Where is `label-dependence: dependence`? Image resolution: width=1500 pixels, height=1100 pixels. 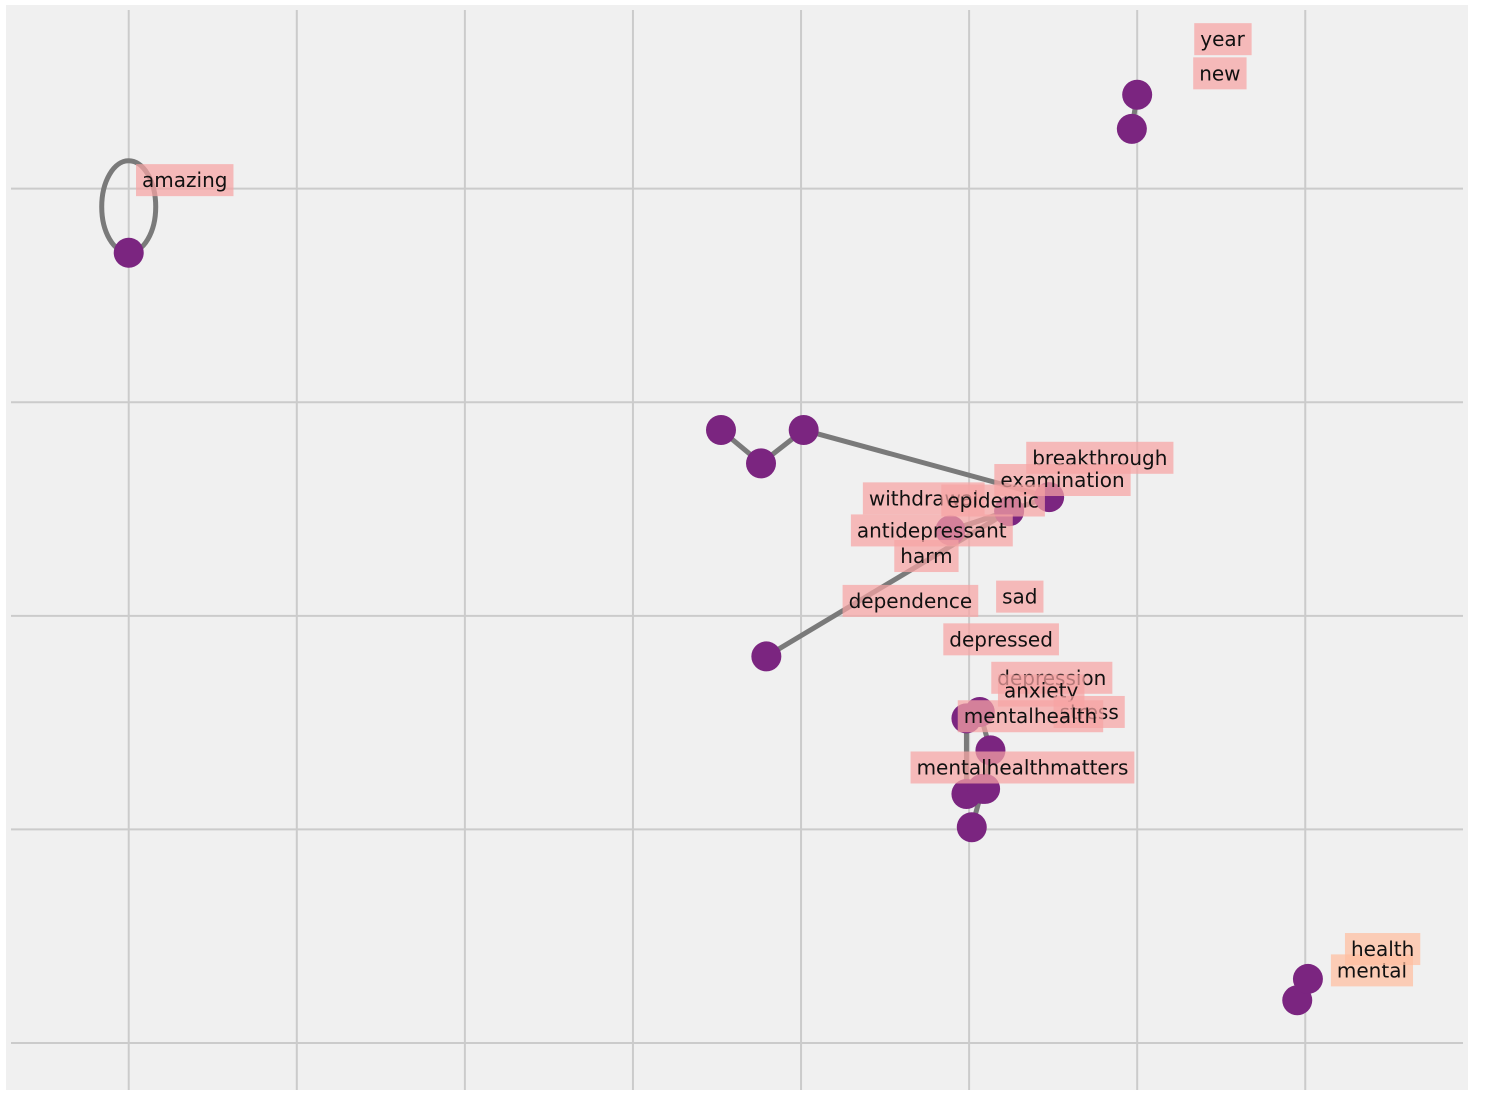 label-dependence: dependence is located at coordinates (910, 600).